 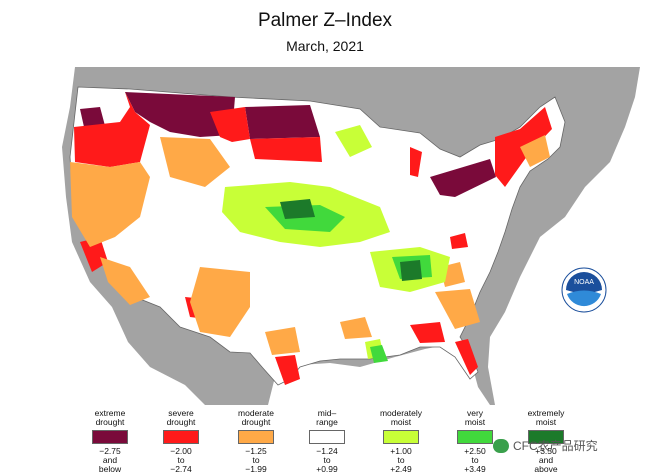 I want to click on legend-range: below, so click(x=110, y=469).